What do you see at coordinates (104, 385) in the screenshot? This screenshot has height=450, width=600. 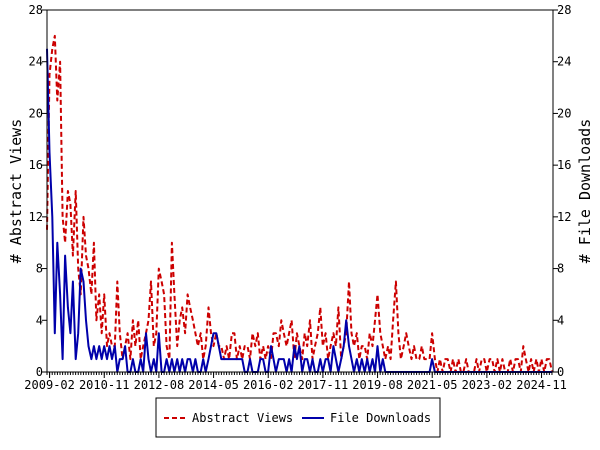 I see `x-tick-label: 2010-11` at bounding box center [104, 385].